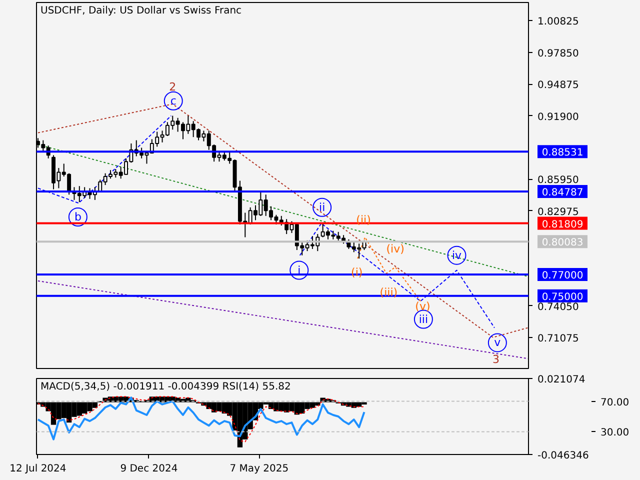 The height and width of the screenshot is (480, 640). Describe the element at coordinates (563, 224) in the screenshot. I see `ref-line-label: 0.81809` at that location.